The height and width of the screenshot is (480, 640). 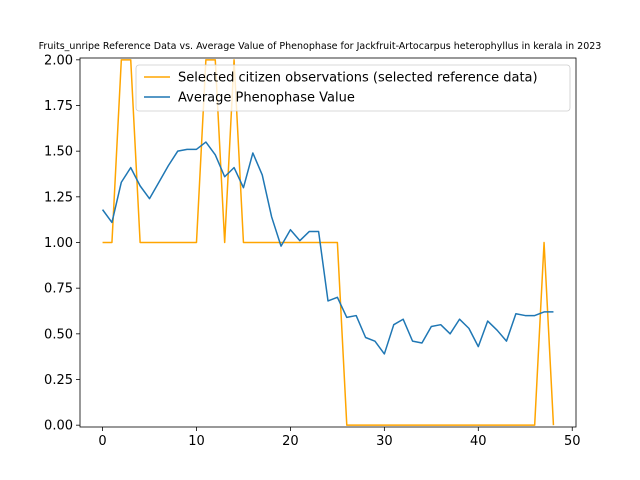 What do you see at coordinates (384, 441) in the screenshot?
I see `x-tick-label: 30` at bounding box center [384, 441].